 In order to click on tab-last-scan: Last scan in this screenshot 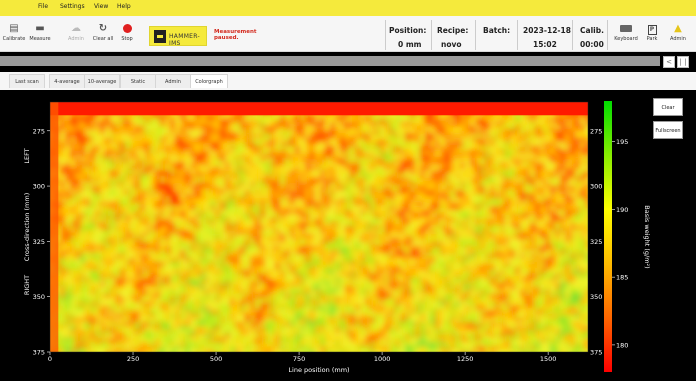, I will do `click(27, 81)`.